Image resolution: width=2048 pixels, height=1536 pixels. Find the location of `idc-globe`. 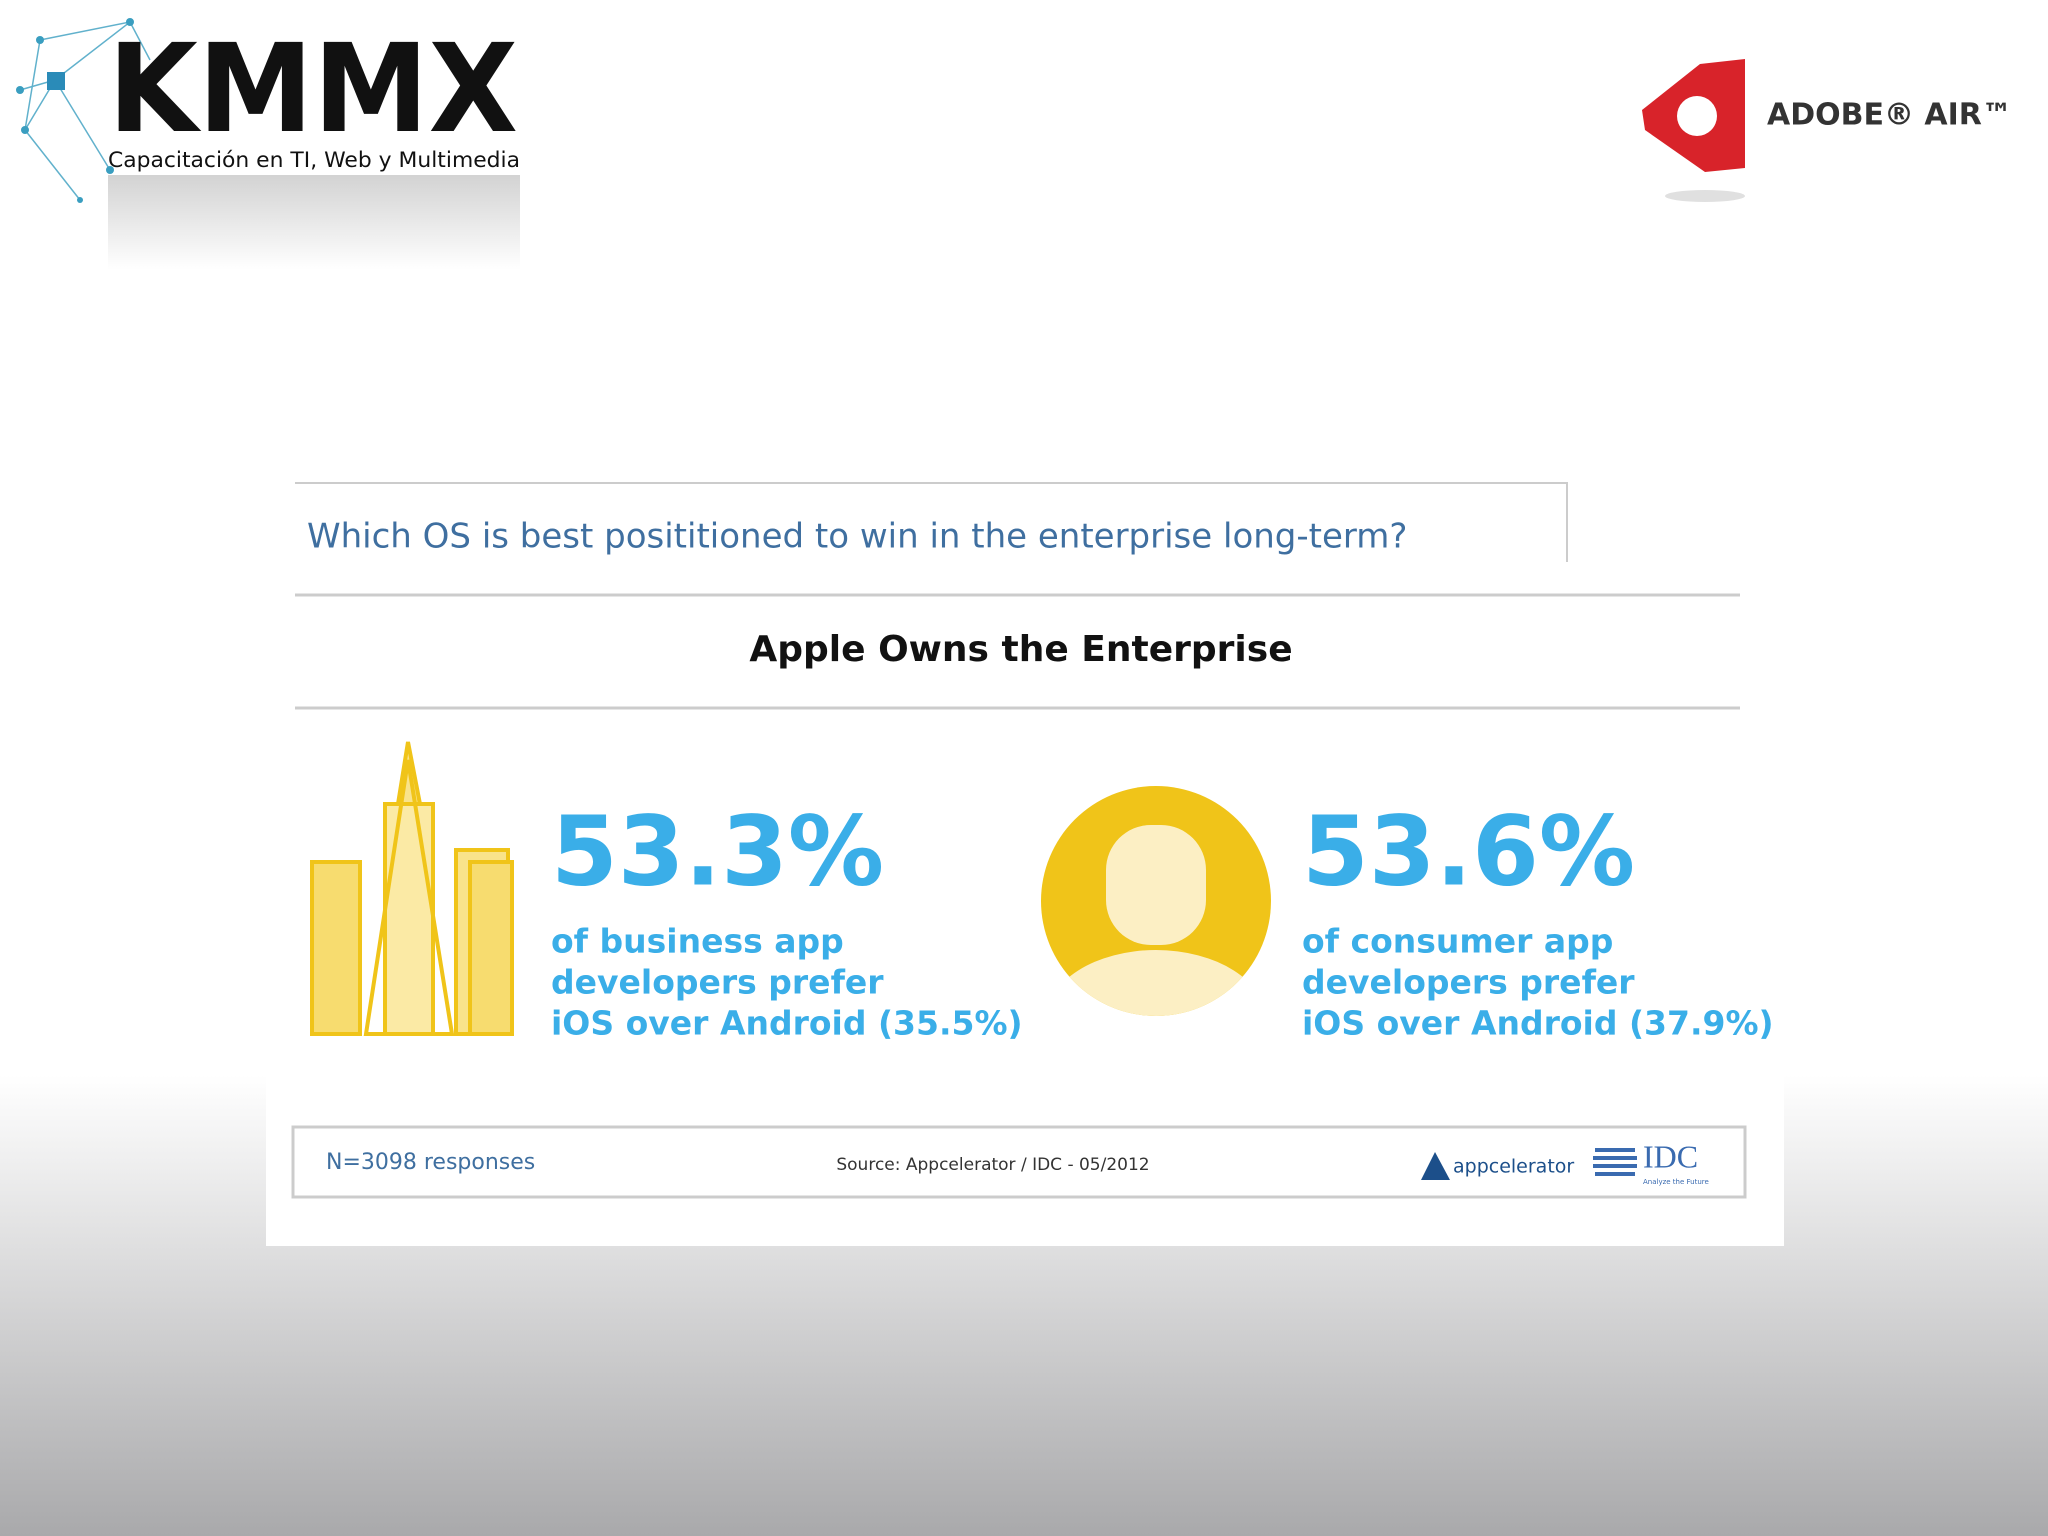

idc-globe is located at coordinates (1615, 1162).